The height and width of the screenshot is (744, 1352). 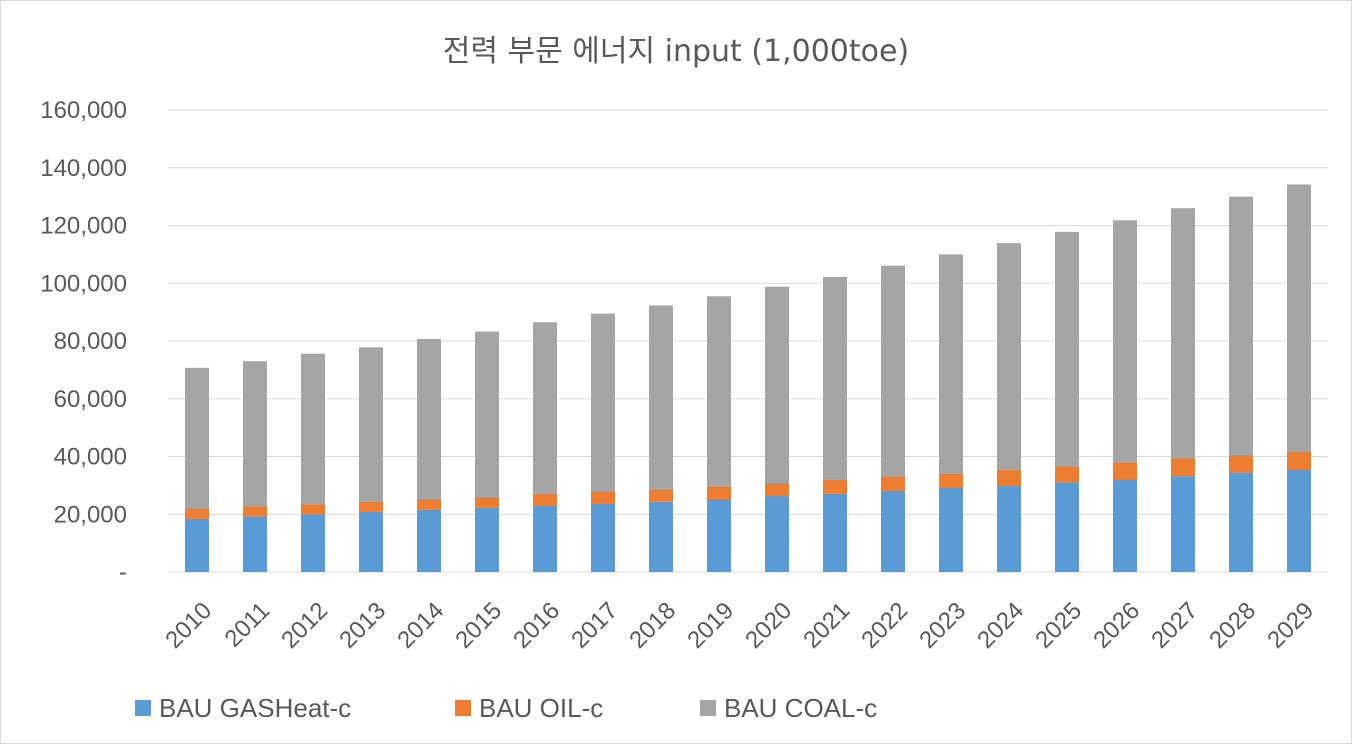 What do you see at coordinates (541, 707) in the screenshot?
I see `legend-label-oil: BAU OIL-c` at bounding box center [541, 707].